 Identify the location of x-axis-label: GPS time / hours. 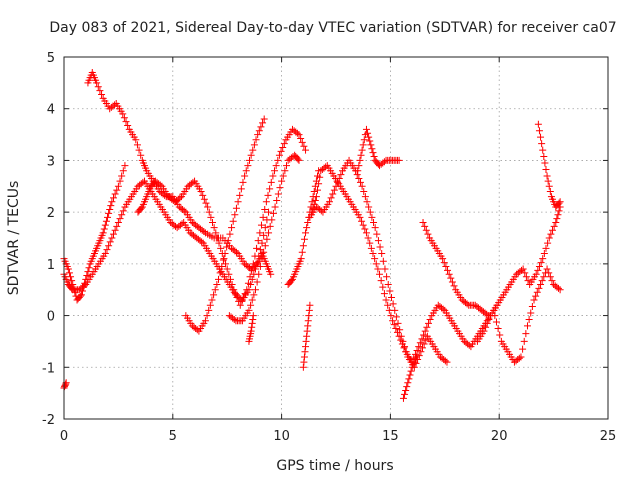
(334, 466).